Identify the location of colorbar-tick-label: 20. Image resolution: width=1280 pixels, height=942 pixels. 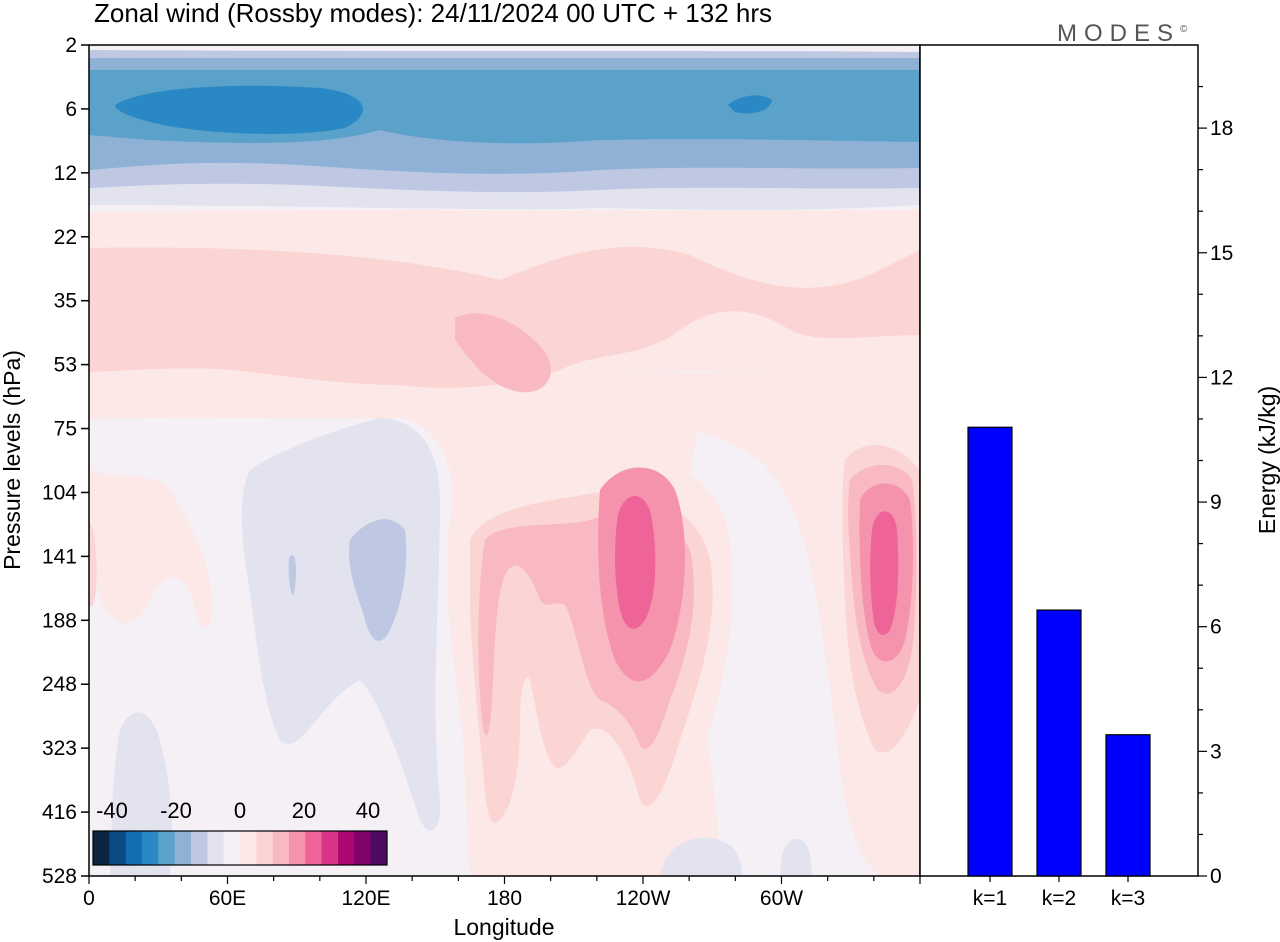
(304, 810).